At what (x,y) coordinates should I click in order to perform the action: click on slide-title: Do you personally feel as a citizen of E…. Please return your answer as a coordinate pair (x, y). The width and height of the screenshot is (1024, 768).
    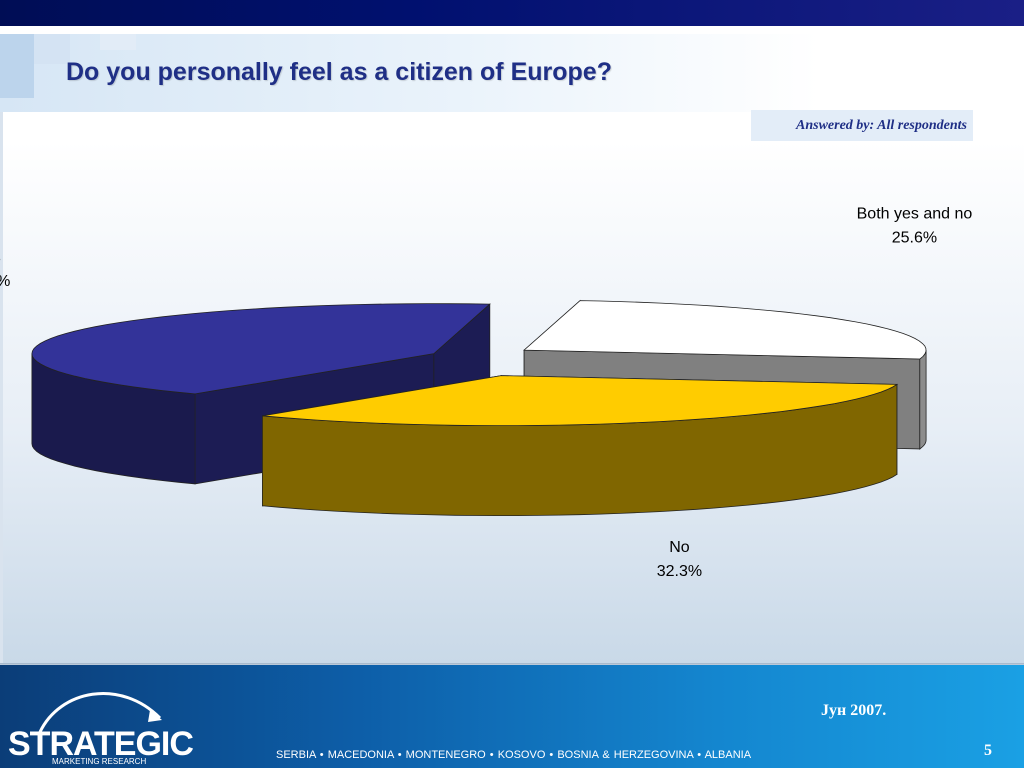
    Looking at the image, I should click on (339, 72).